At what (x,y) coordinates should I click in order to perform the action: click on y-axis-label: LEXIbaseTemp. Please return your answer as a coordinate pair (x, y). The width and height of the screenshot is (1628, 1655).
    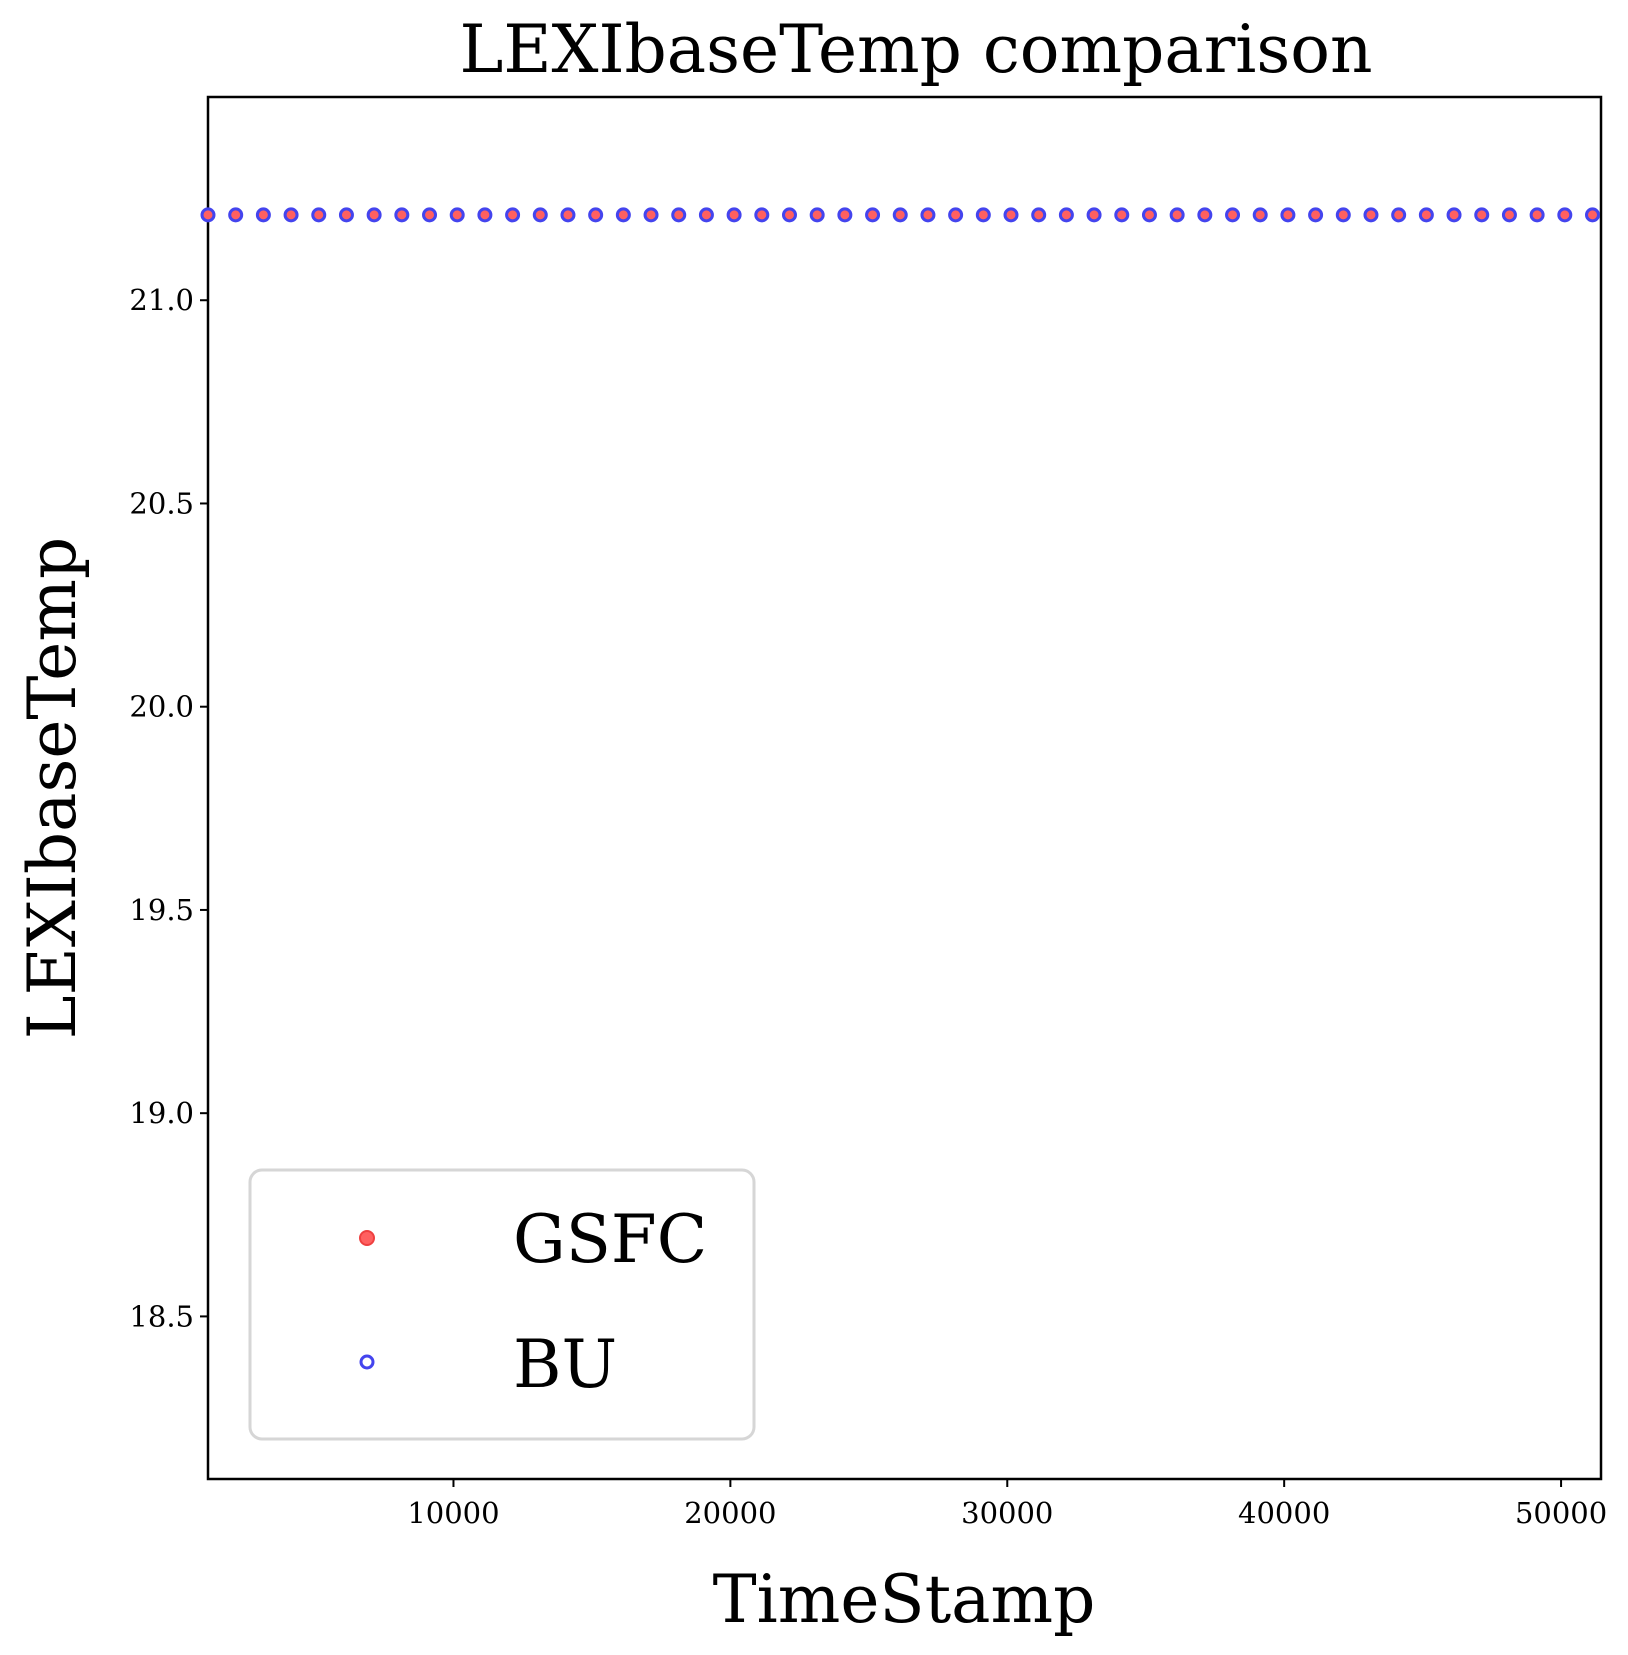
    Looking at the image, I should click on (52, 788).